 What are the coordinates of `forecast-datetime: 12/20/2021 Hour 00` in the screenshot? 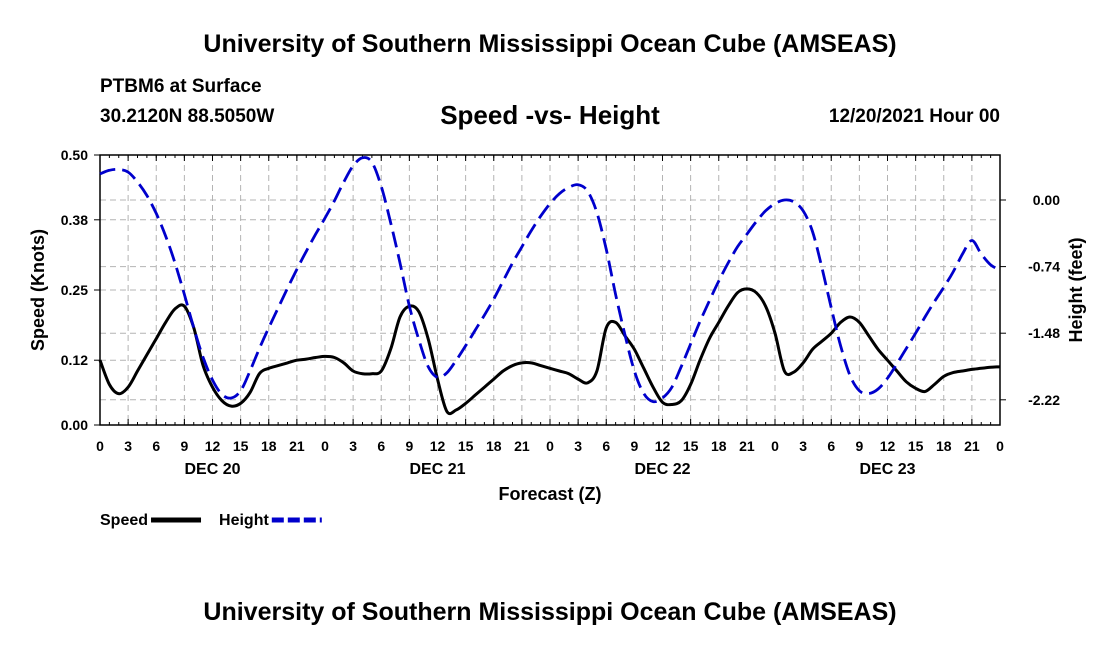 It's located at (914, 116).